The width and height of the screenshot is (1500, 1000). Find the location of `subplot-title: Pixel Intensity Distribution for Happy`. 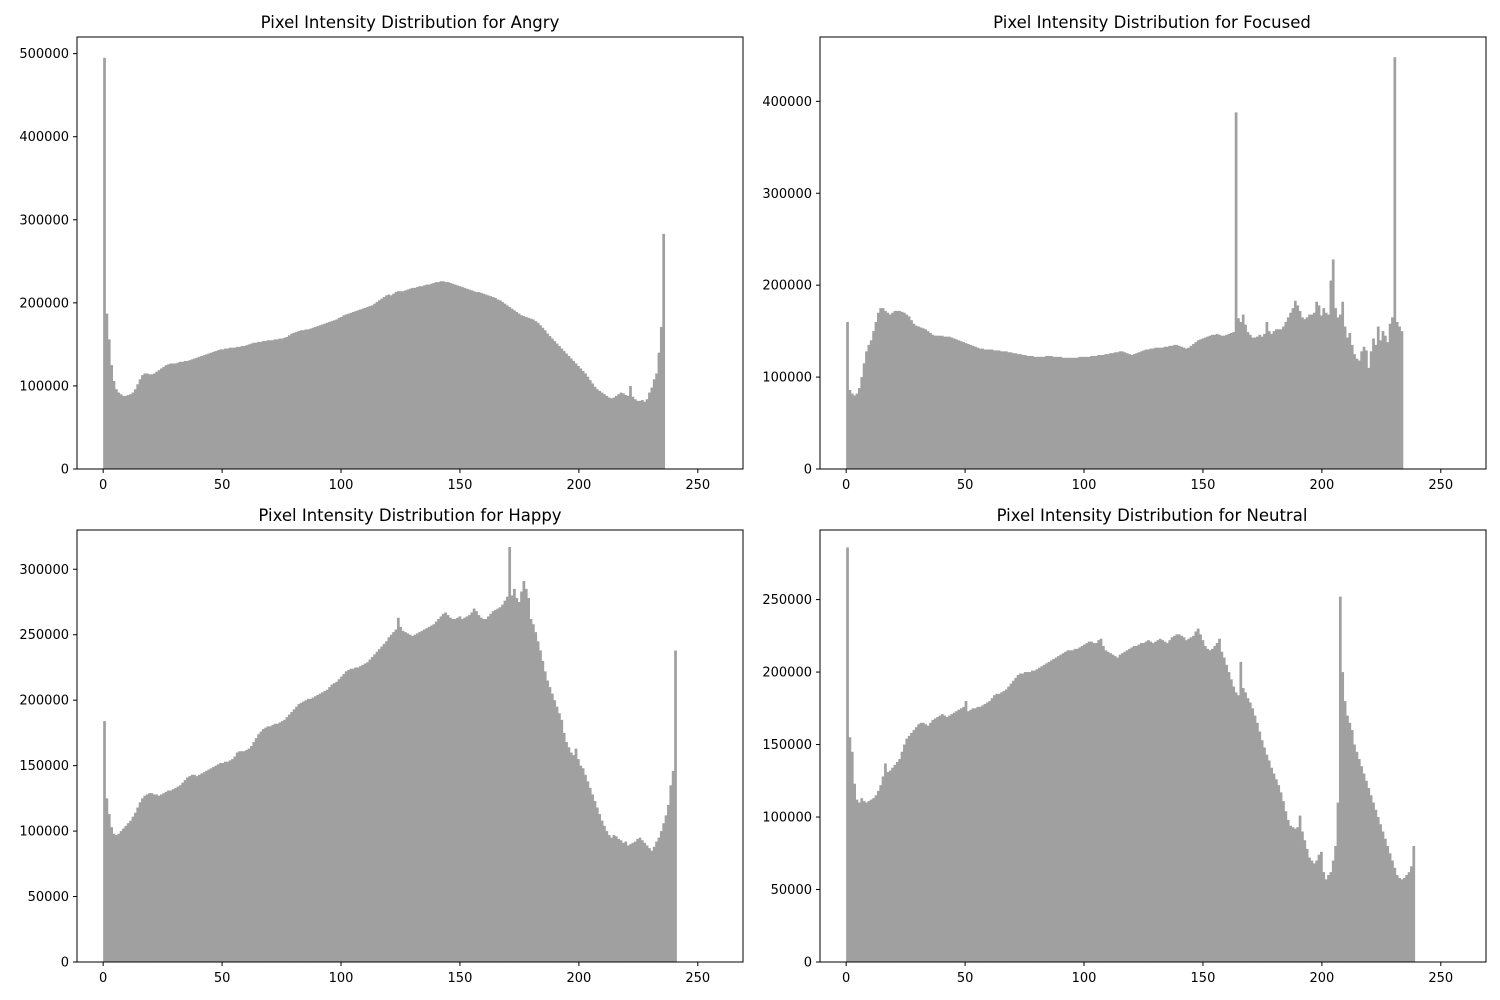

subplot-title: Pixel Intensity Distribution for Happy is located at coordinates (409, 515).